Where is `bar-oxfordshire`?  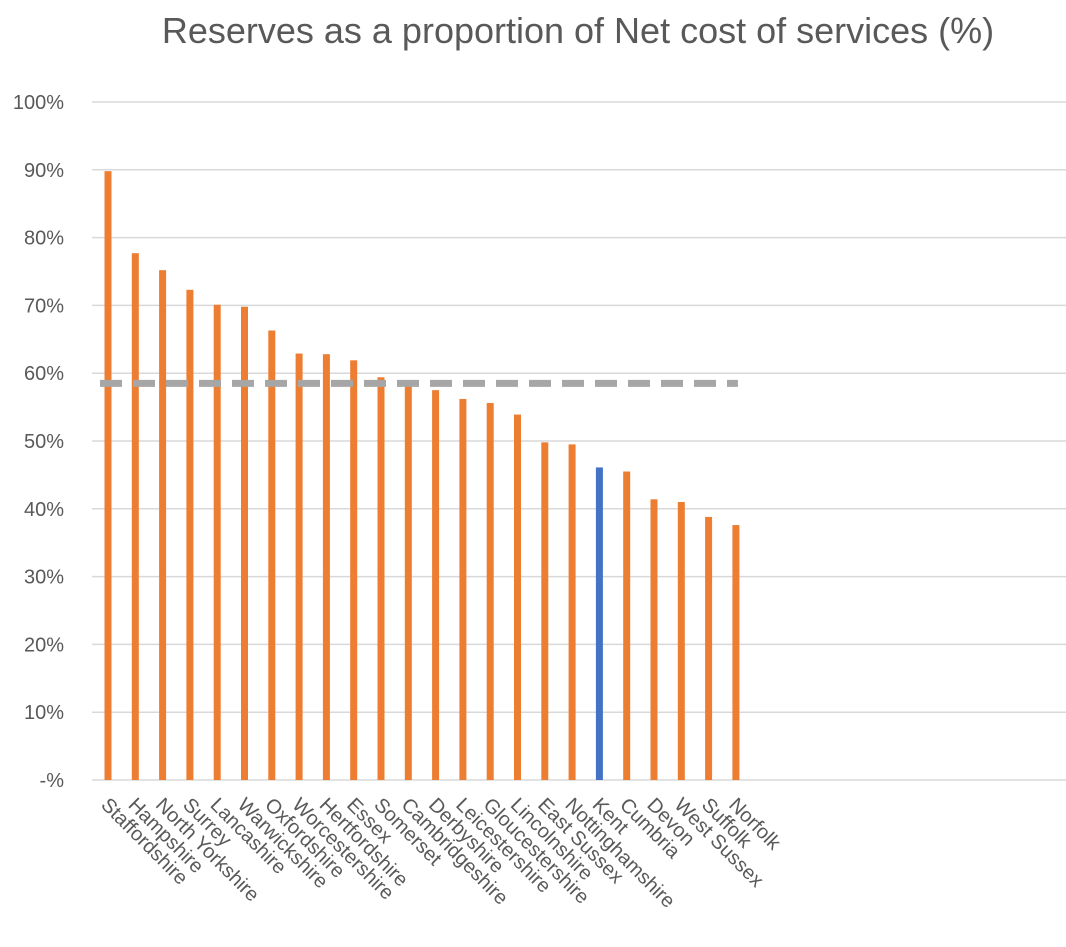
bar-oxfordshire is located at coordinates (272, 555).